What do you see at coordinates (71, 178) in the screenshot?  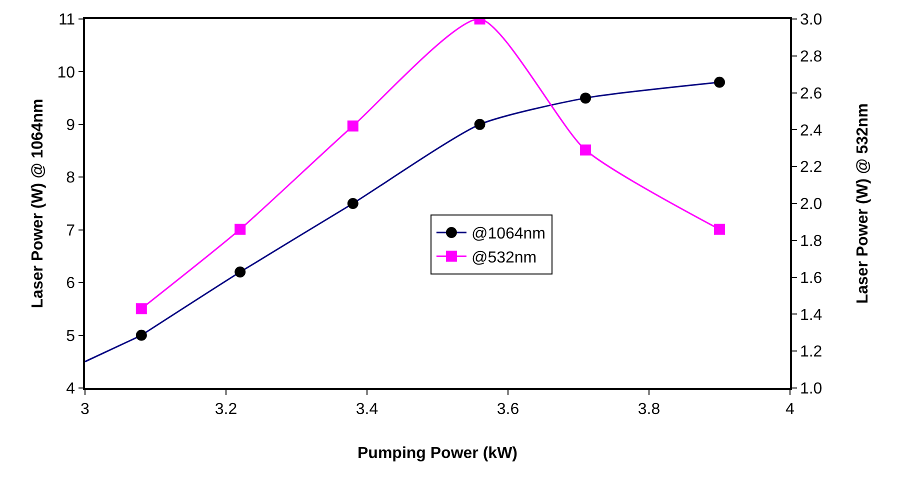 I see `y-tick-label: 8` at bounding box center [71, 178].